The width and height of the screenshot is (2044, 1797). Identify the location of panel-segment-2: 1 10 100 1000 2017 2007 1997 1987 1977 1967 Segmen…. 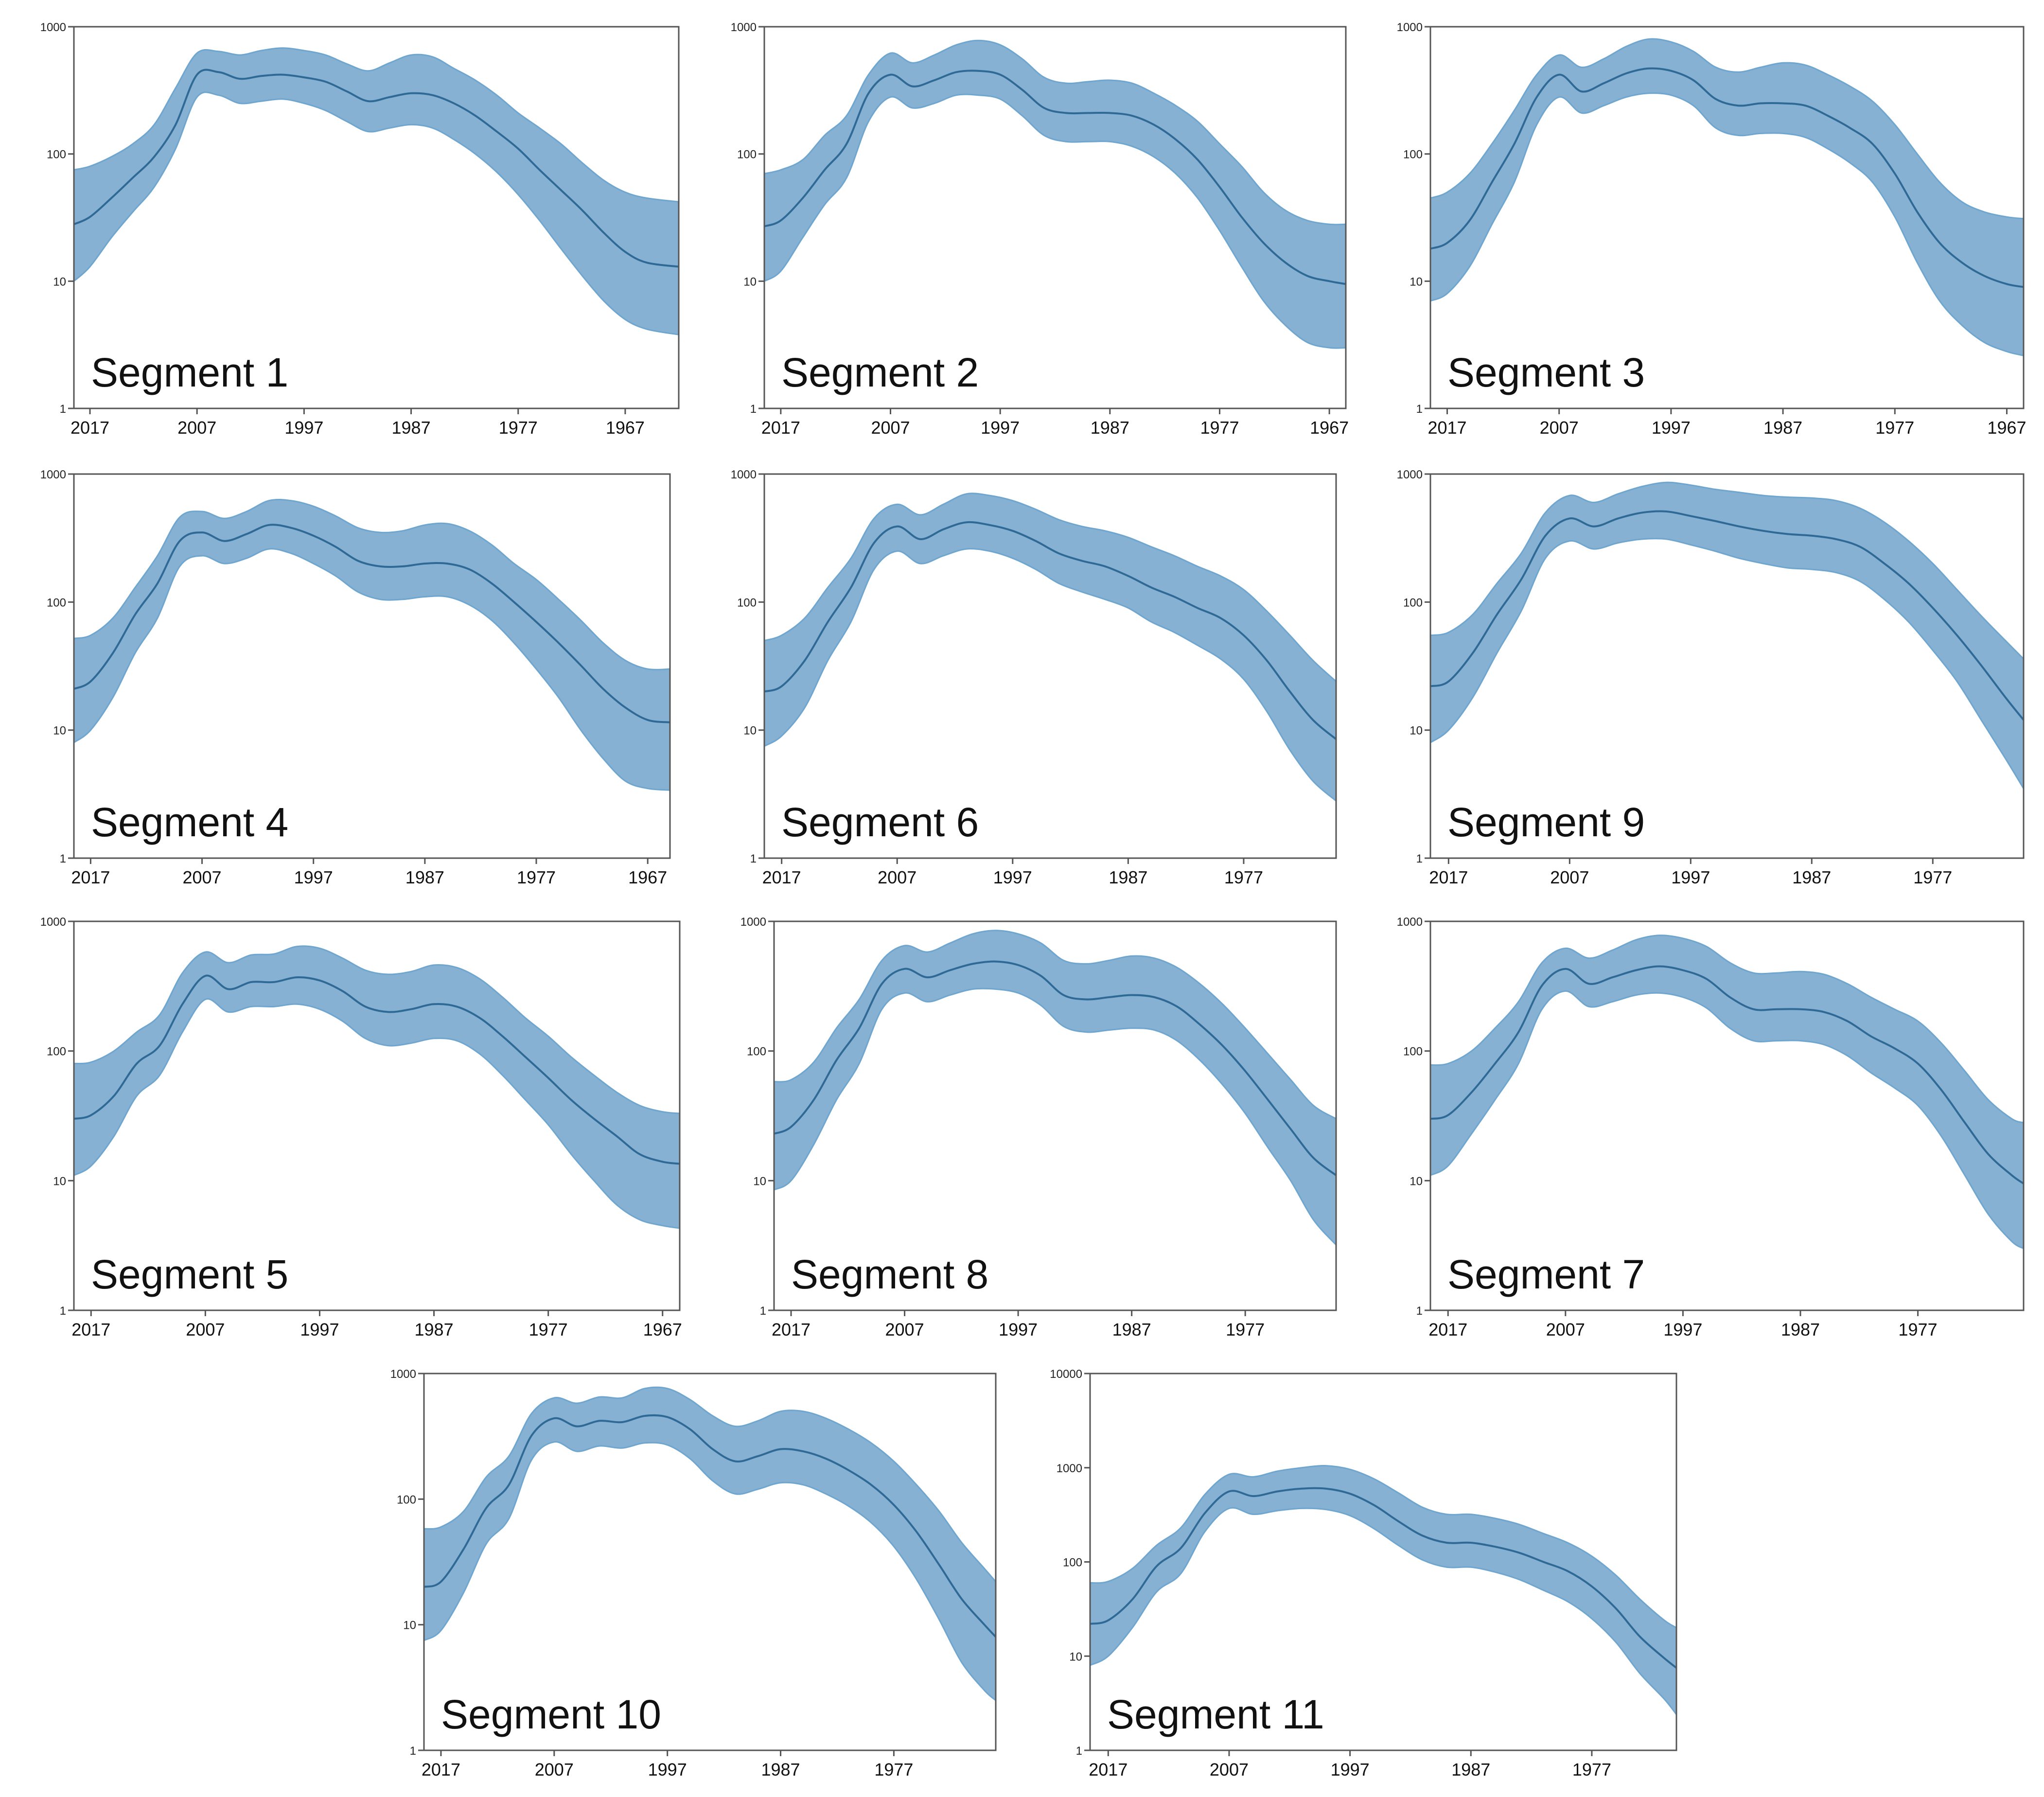
(1028, 226).